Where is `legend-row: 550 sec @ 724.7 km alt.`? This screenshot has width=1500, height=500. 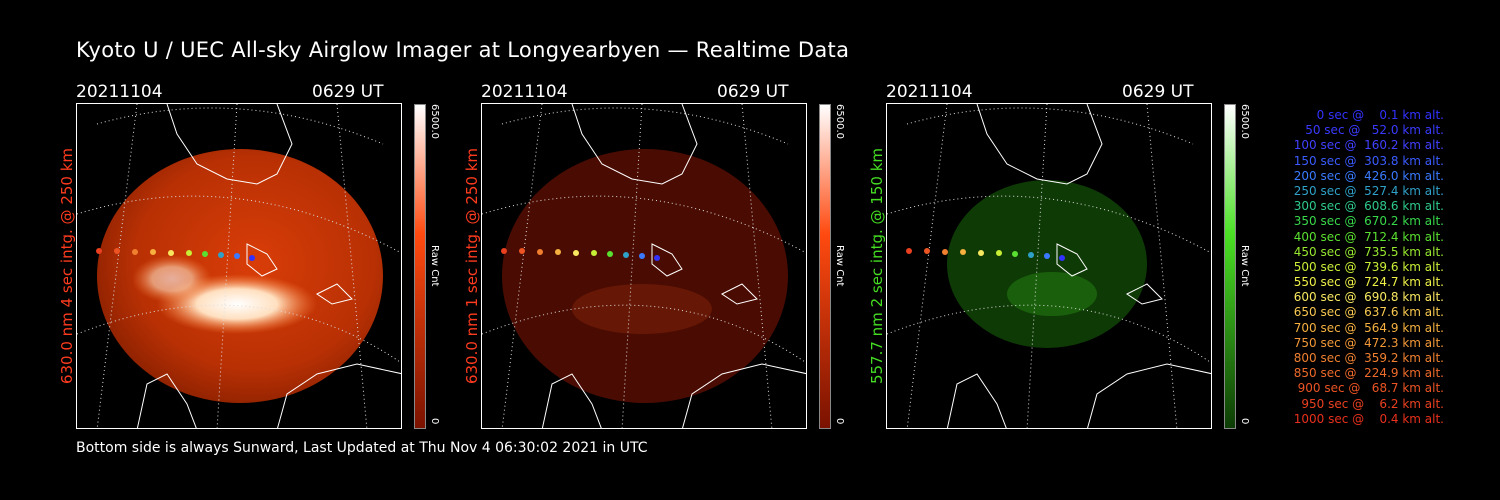
legend-row: 550 sec @ 724.7 km alt. is located at coordinates (1366, 282).